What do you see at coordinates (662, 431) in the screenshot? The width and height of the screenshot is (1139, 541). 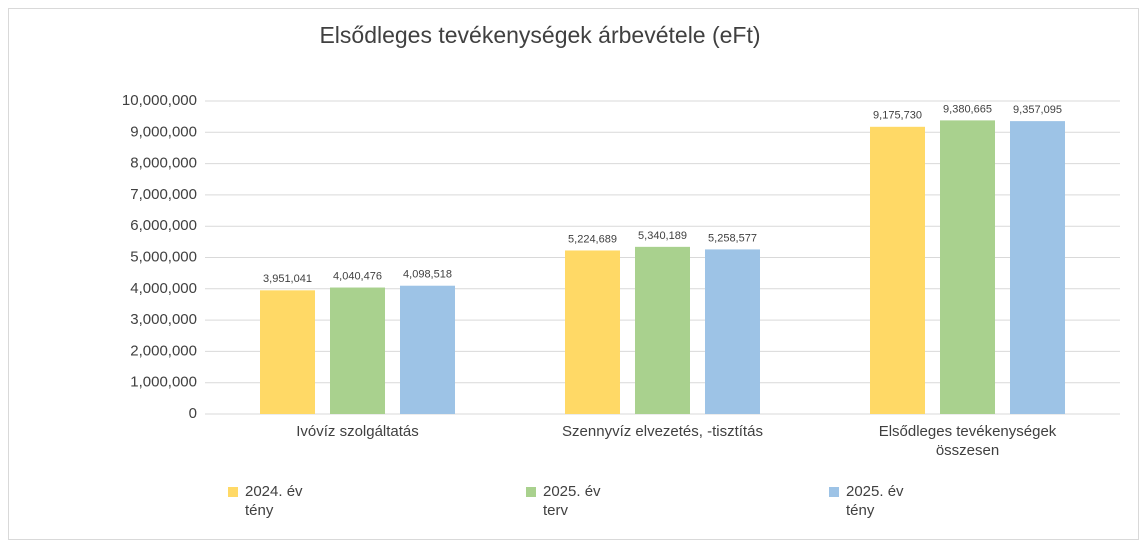 I see `x-tick-label: Szennyvíz elvezetés, -tisztítás` at bounding box center [662, 431].